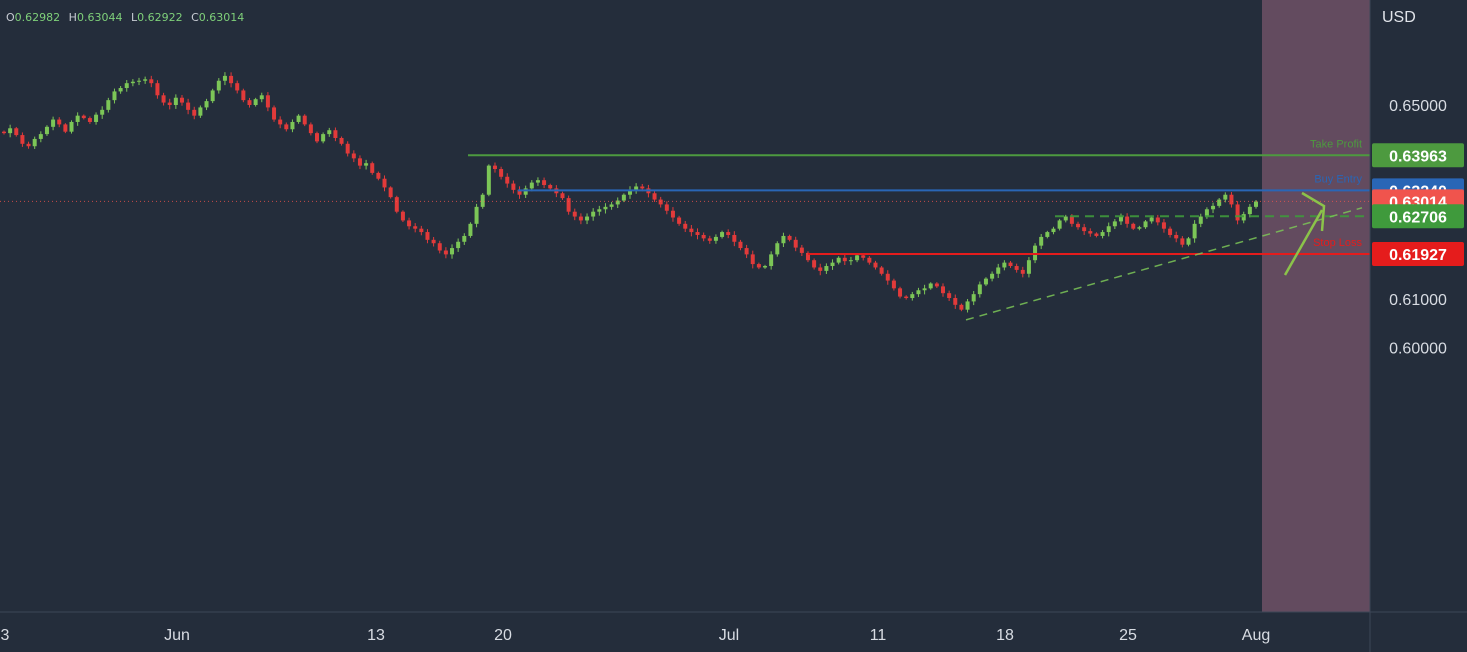 This screenshot has width=1467, height=652. I want to click on trendline, so click(1164, 264).